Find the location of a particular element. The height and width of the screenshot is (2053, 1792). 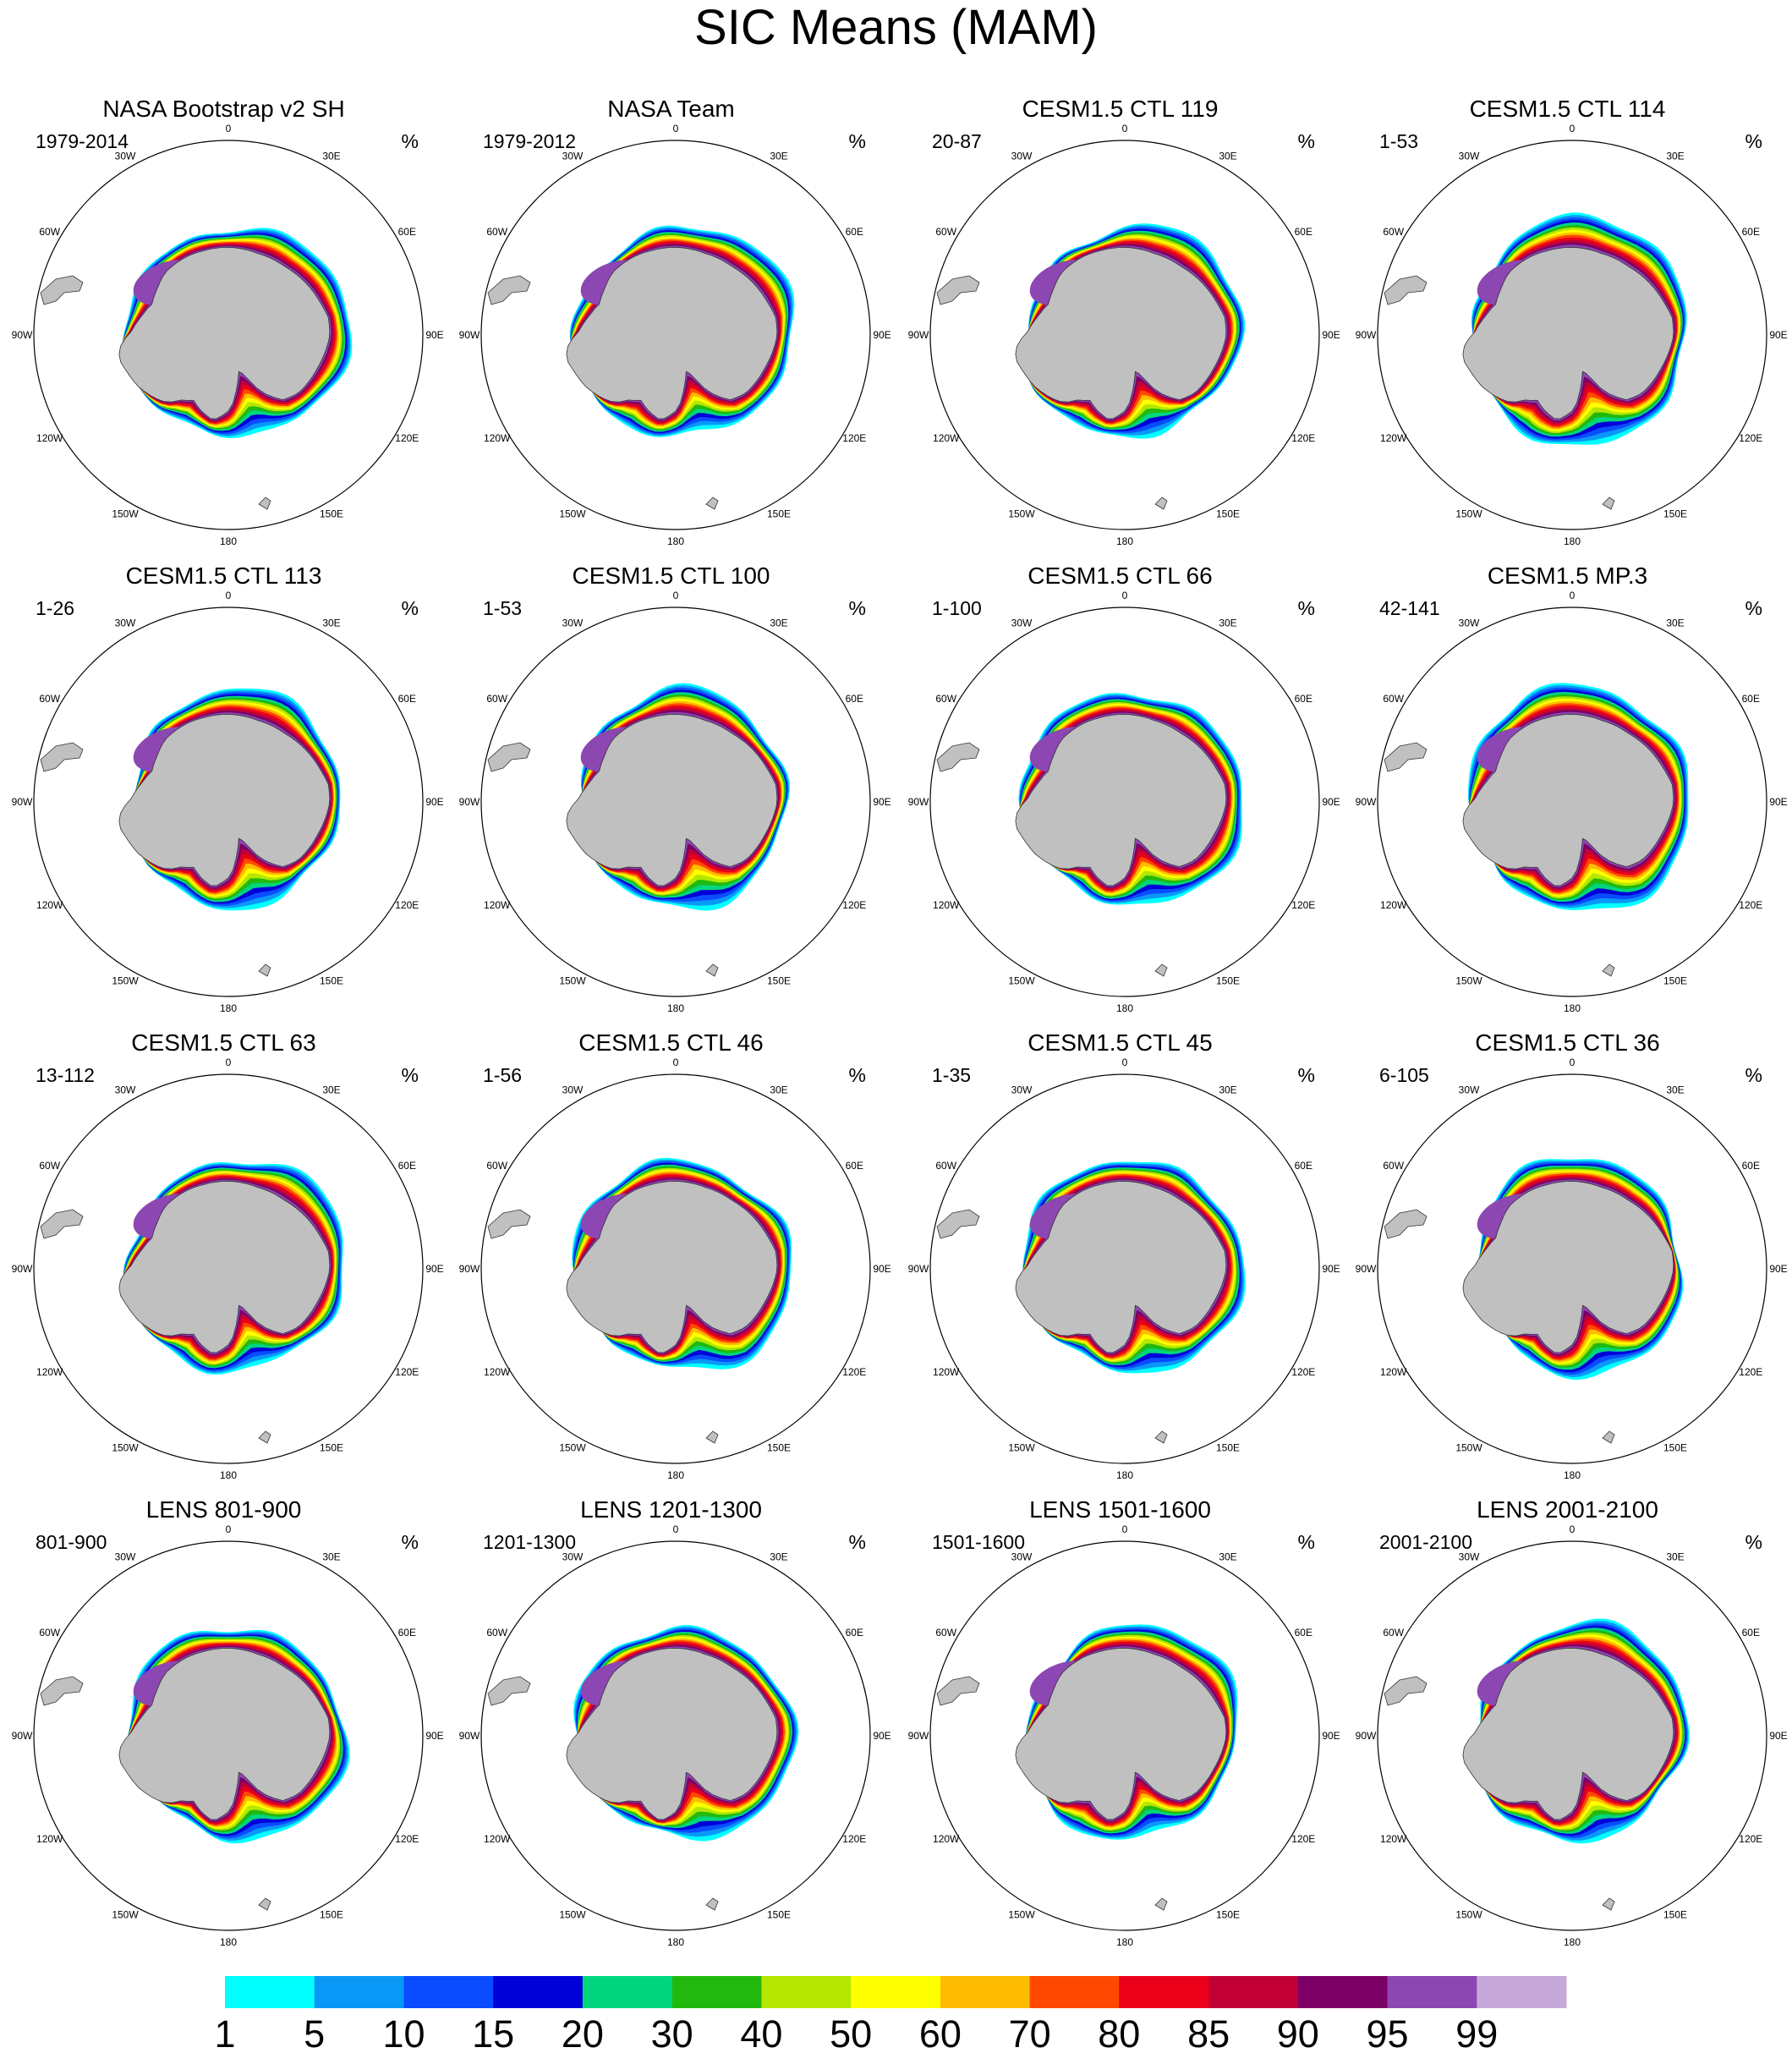

panel-title: CESM1.5 CTL 119 is located at coordinates (1120, 109).